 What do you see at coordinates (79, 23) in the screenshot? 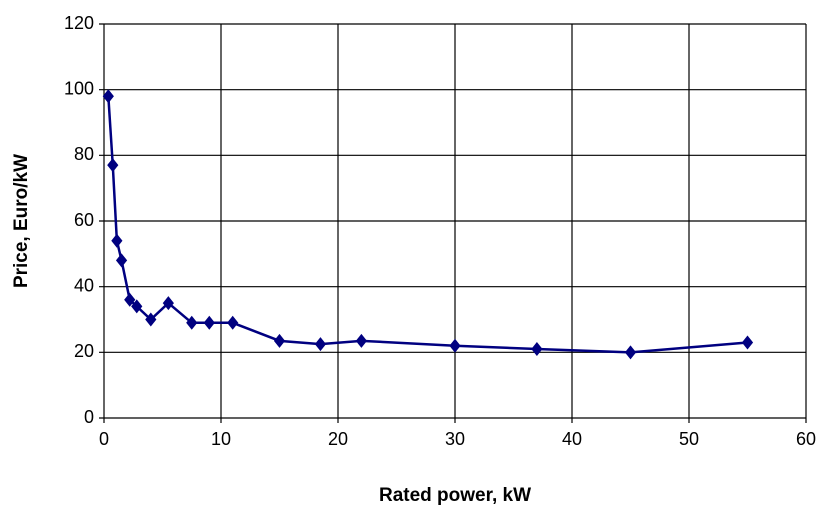
I see `y-tick-label: 120` at bounding box center [79, 23].